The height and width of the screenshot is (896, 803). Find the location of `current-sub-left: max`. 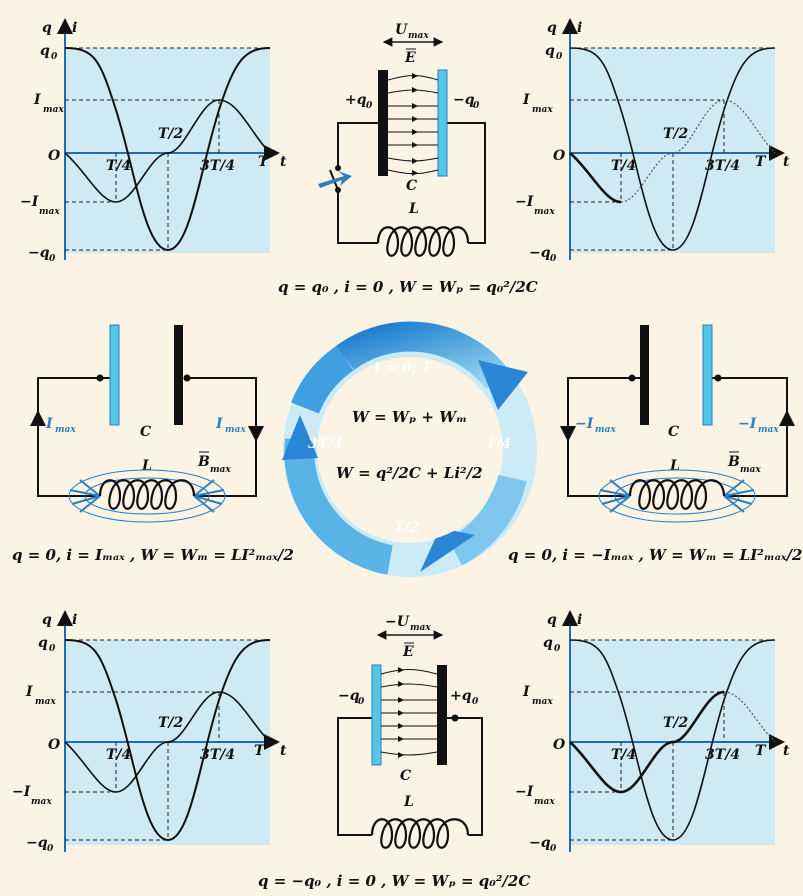

current-sub-left: max is located at coordinates (605, 430).